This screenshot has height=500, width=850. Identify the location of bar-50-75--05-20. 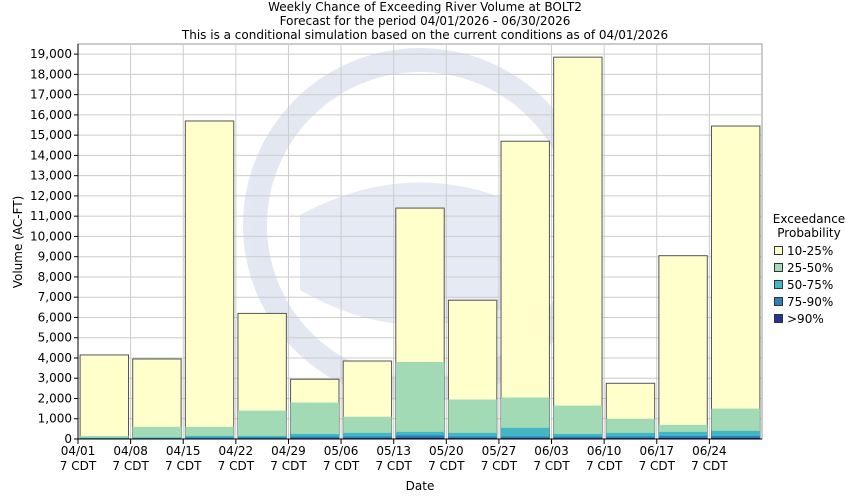
(472, 435).